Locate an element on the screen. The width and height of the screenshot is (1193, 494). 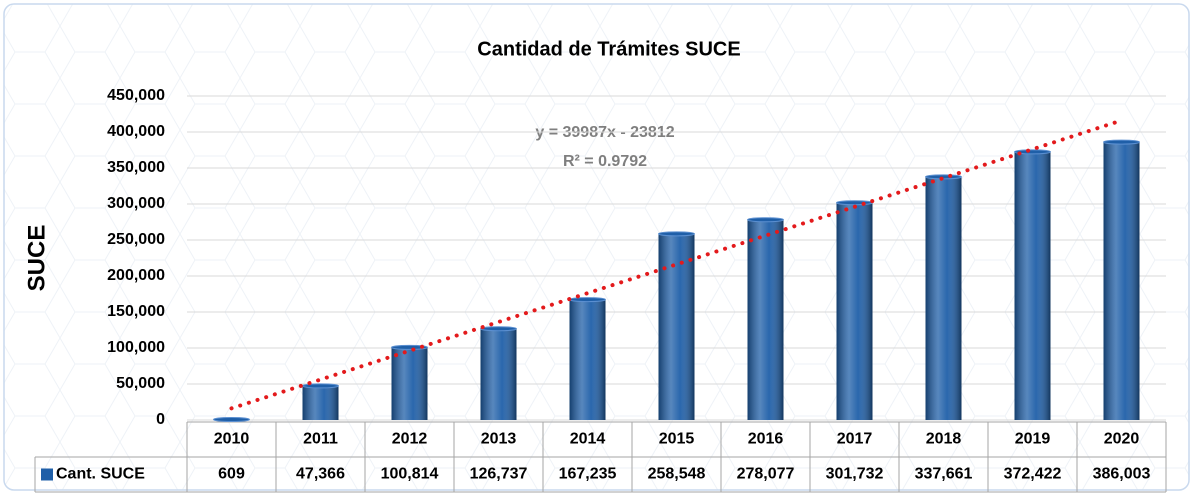
legend-swatch is located at coordinates (47, 474).